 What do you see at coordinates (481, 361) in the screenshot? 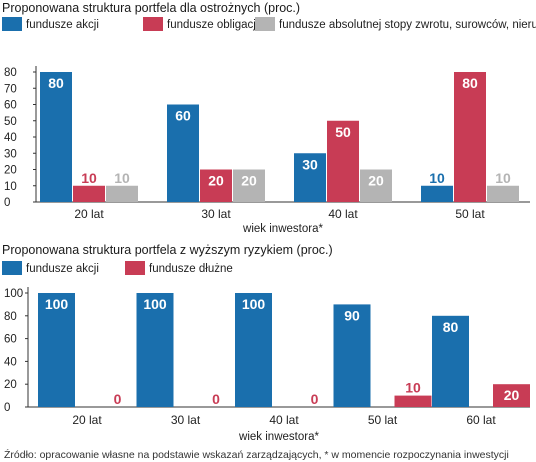
I see `bar-group-60-lat: 80 20` at bounding box center [481, 361].